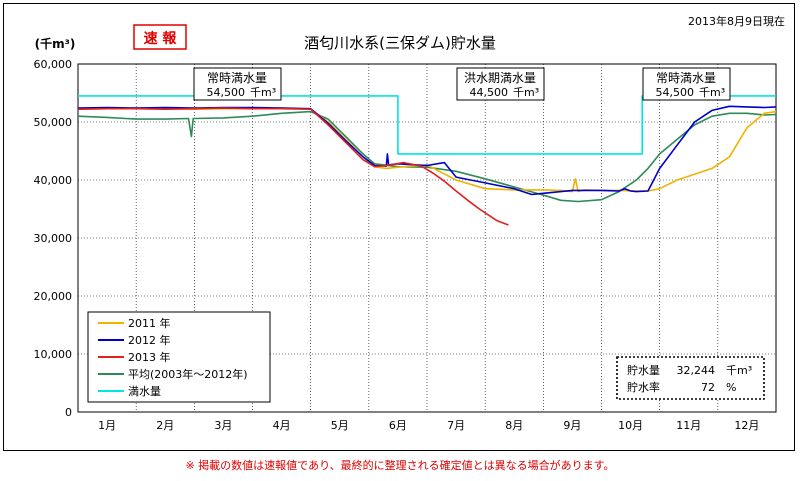  Describe the element at coordinates (144, 391) in the screenshot. I see `legend-label: 満水量` at that location.